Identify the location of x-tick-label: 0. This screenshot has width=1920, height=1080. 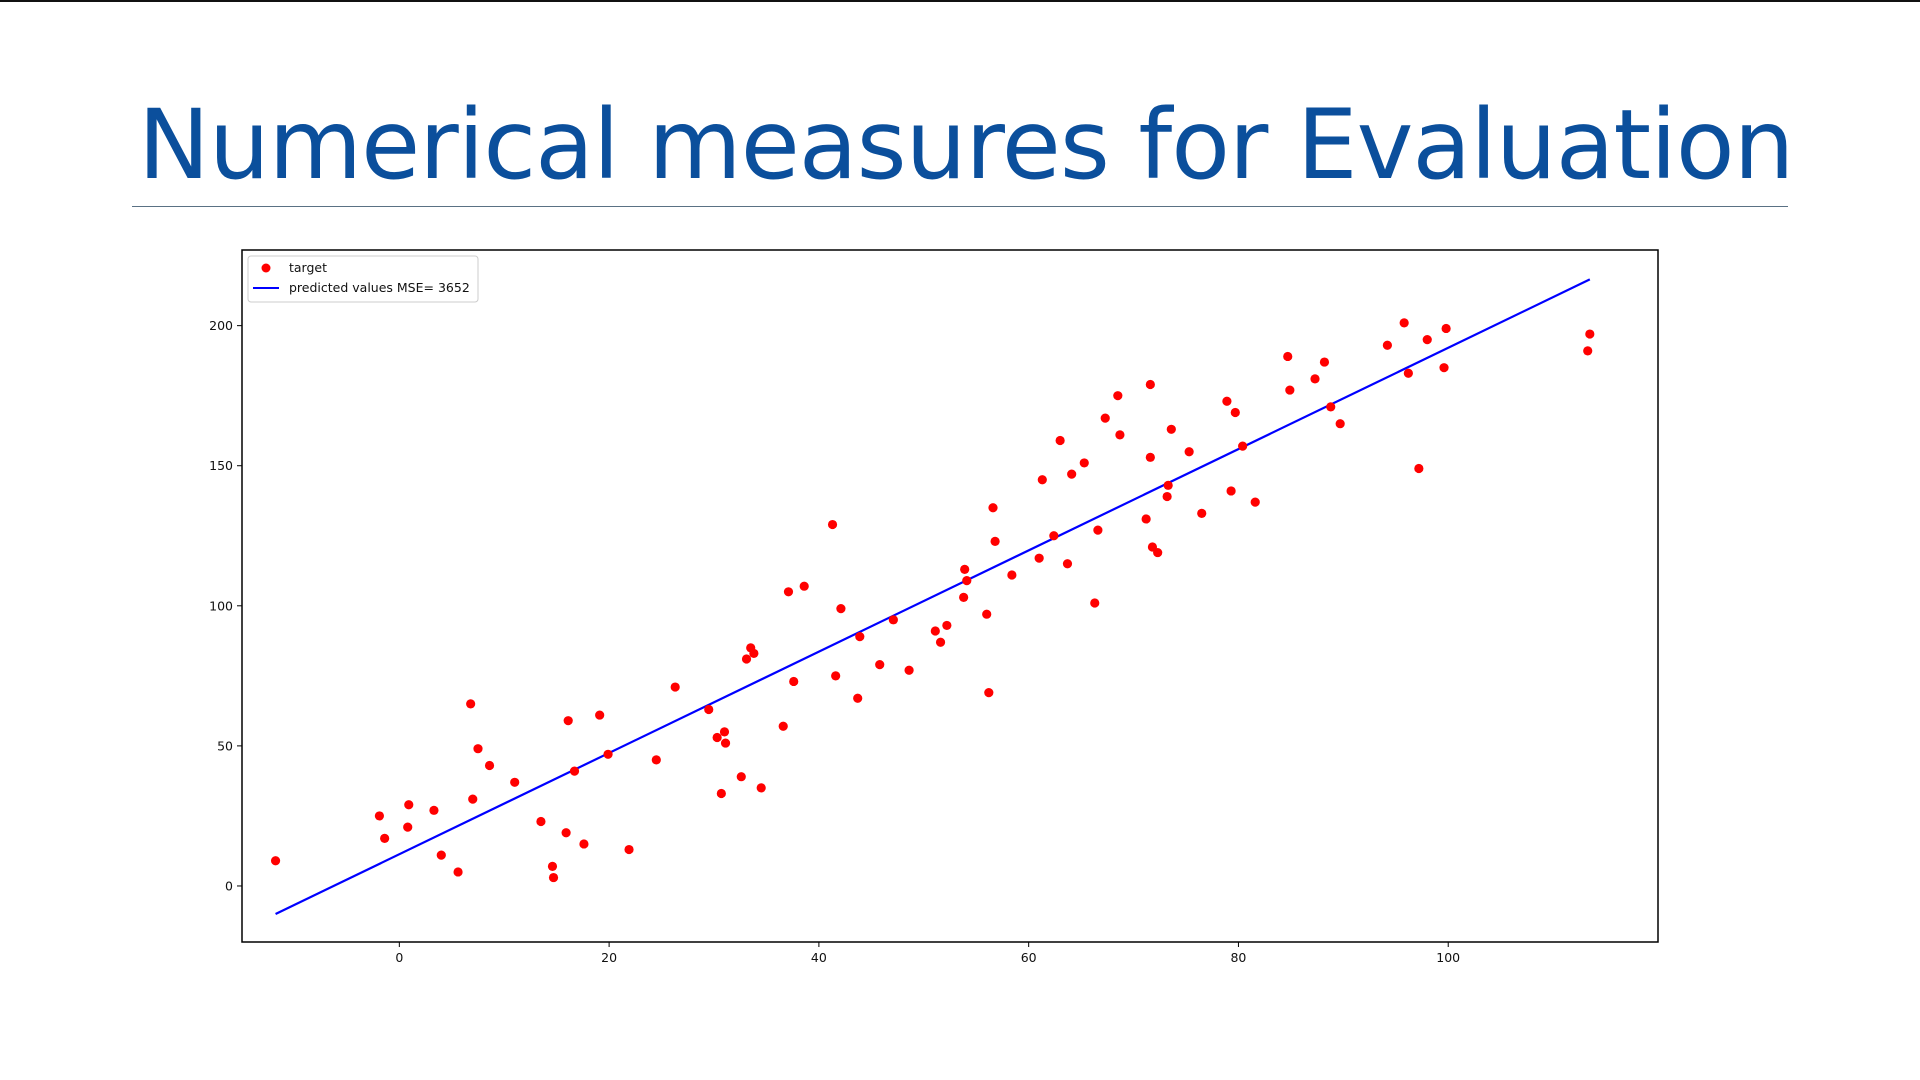
(399, 957).